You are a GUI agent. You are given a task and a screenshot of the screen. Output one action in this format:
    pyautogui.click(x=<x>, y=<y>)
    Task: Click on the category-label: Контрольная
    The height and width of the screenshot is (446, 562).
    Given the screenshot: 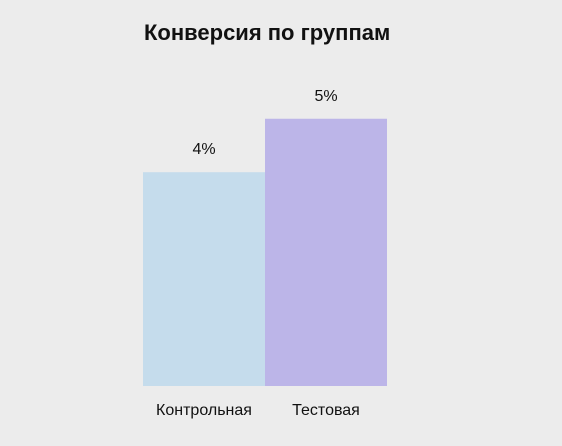 What is the action you would take?
    pyautogui.click(x=204, y=410)
    